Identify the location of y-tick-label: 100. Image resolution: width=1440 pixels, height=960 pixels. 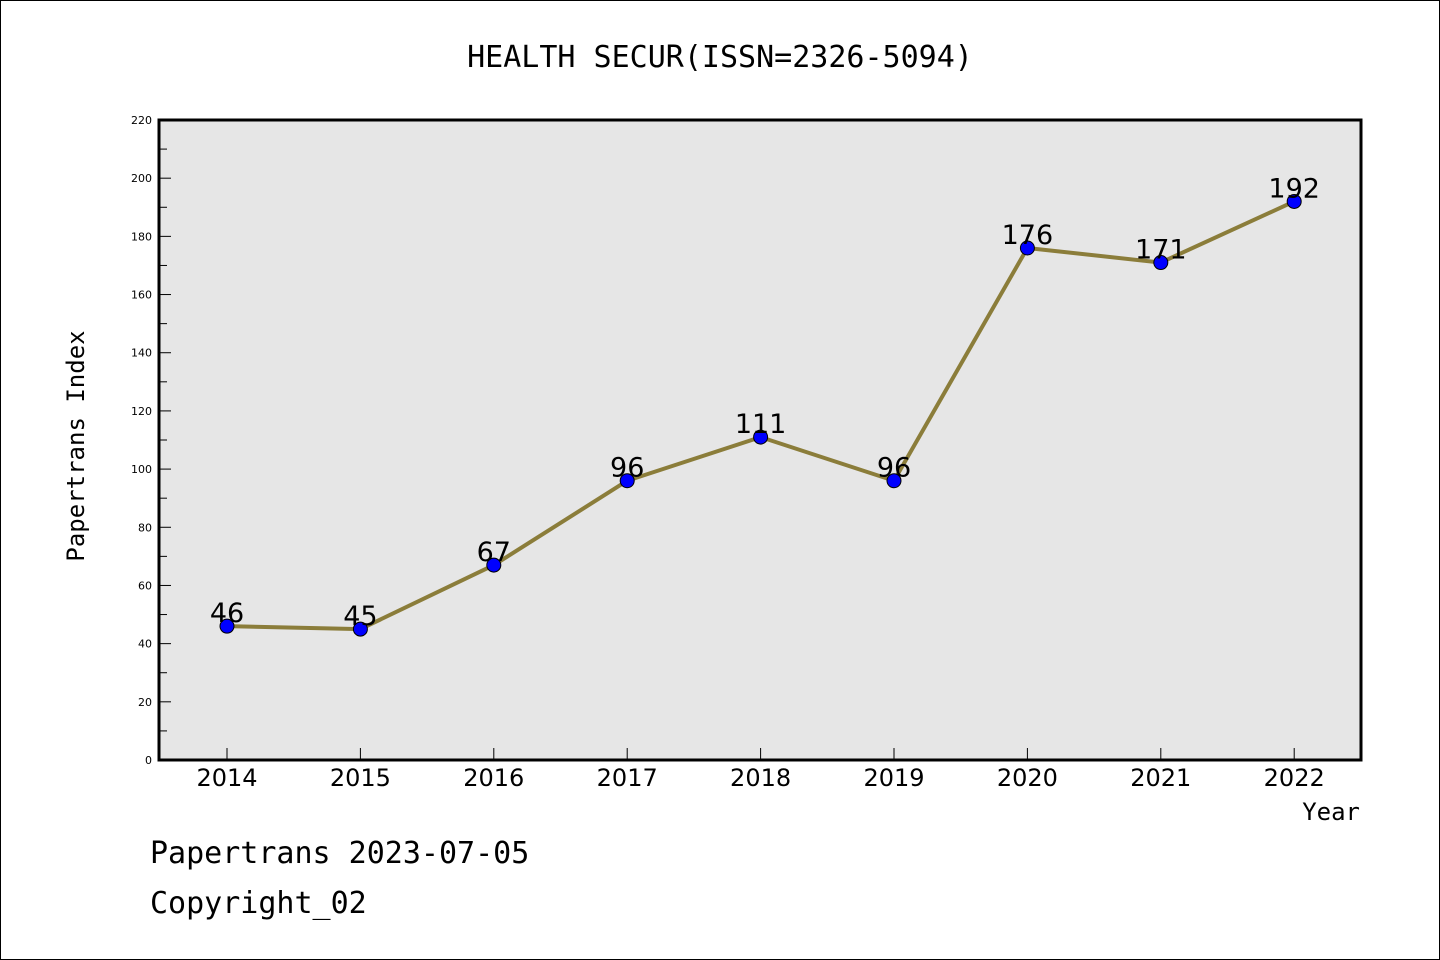
(141, 469).